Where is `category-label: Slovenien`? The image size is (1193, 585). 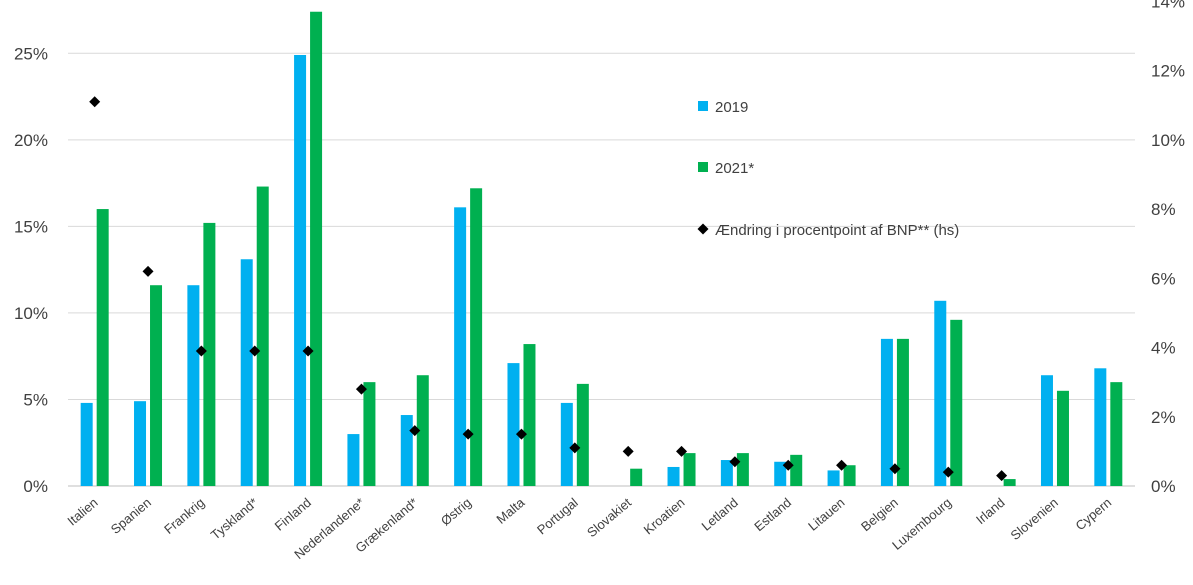
category-label: Slovenien is located at coordinates (1034, 519).